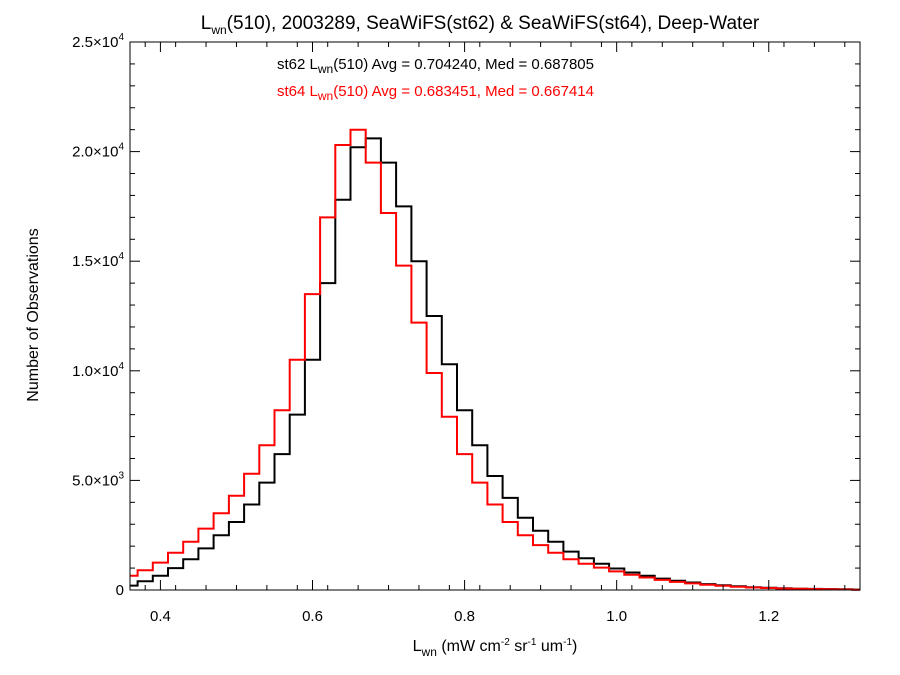  I want to click on xlabel-prefix: L, so click(417, 646).